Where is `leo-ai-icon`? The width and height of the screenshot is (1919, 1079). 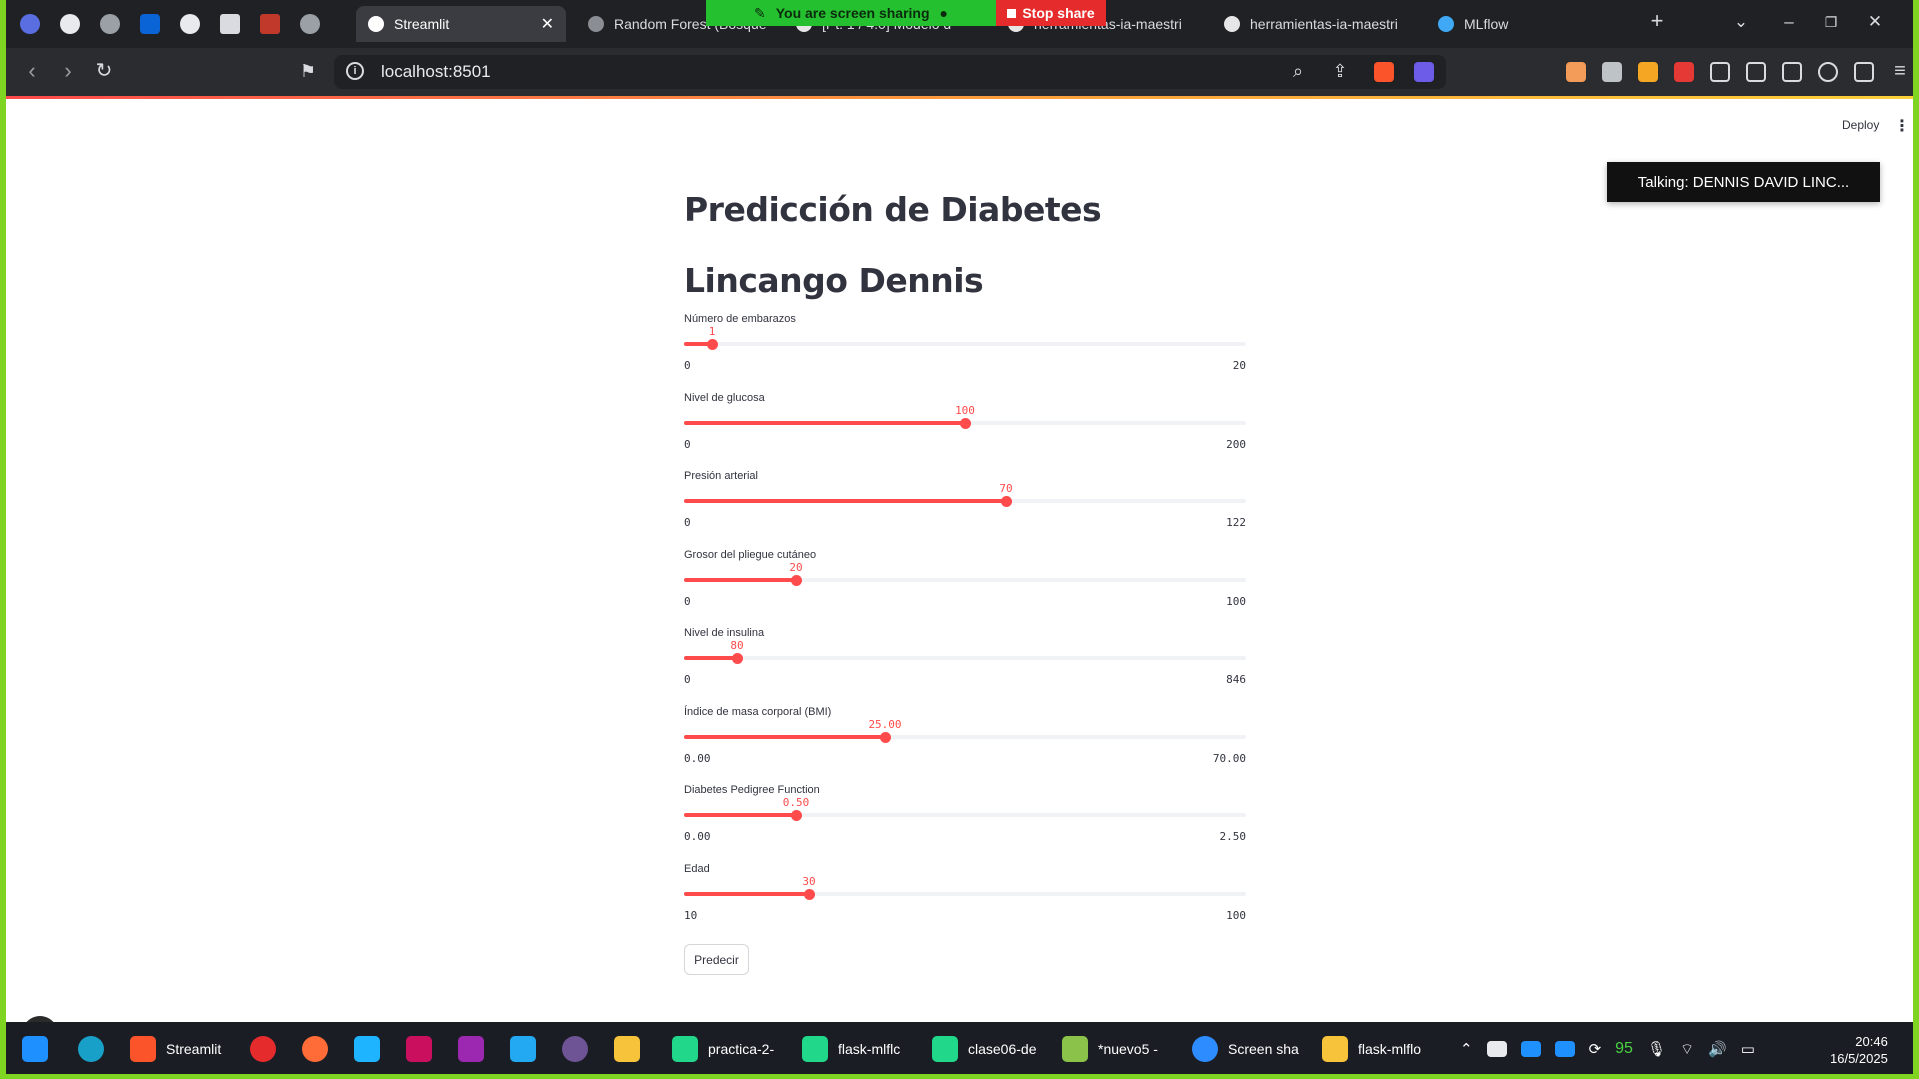 leo-ai-icon is located at coordinates (1828, 72).